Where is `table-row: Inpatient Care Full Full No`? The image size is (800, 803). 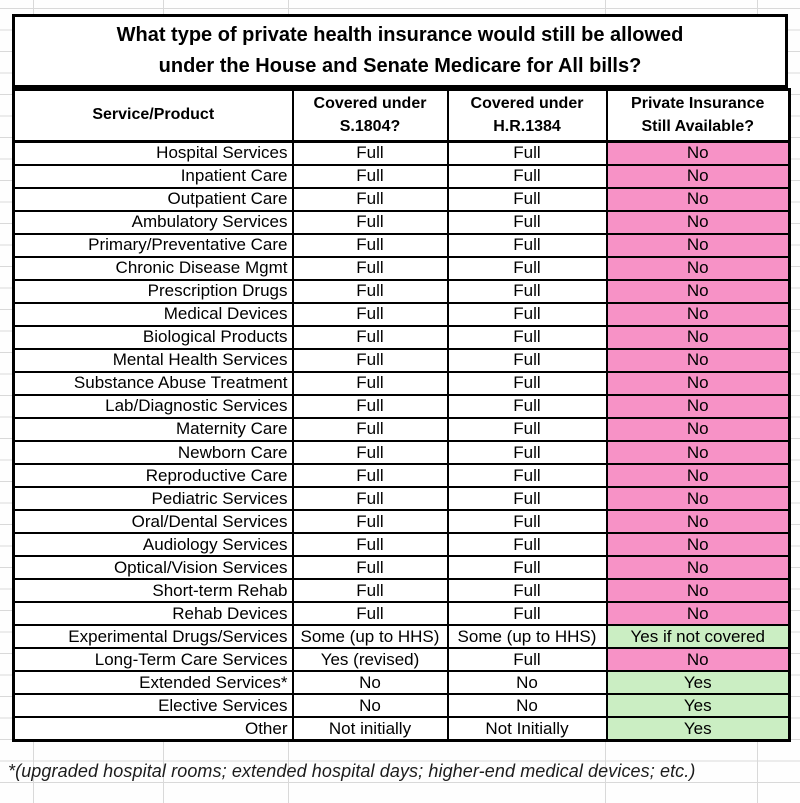
table-row: Inpatient Care Full Full No is located at coordinates (401, 176).